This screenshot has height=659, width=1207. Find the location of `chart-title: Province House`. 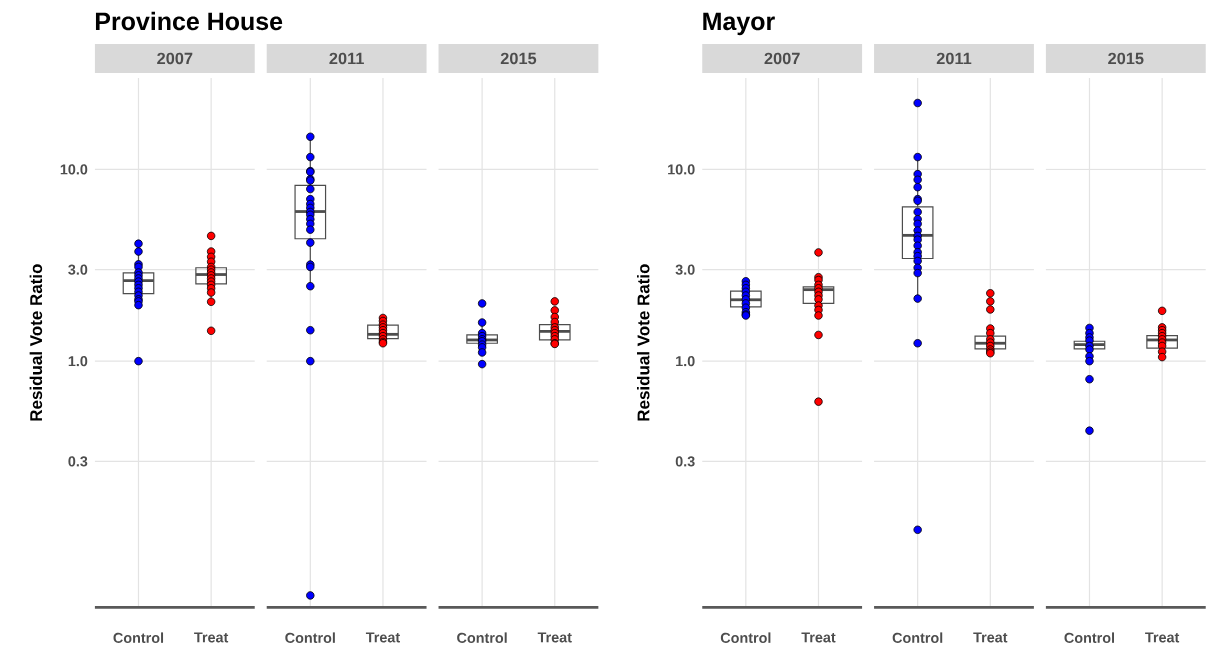

chart-title: Province House is located at coordinates (189, 21).